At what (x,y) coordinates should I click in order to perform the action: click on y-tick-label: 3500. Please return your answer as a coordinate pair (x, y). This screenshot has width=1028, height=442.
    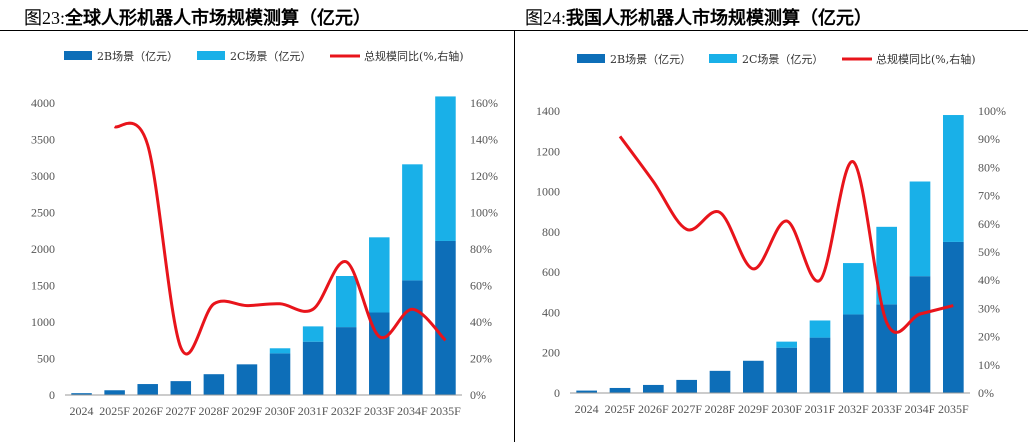
    Looking at the image, I should click on (43, 140).